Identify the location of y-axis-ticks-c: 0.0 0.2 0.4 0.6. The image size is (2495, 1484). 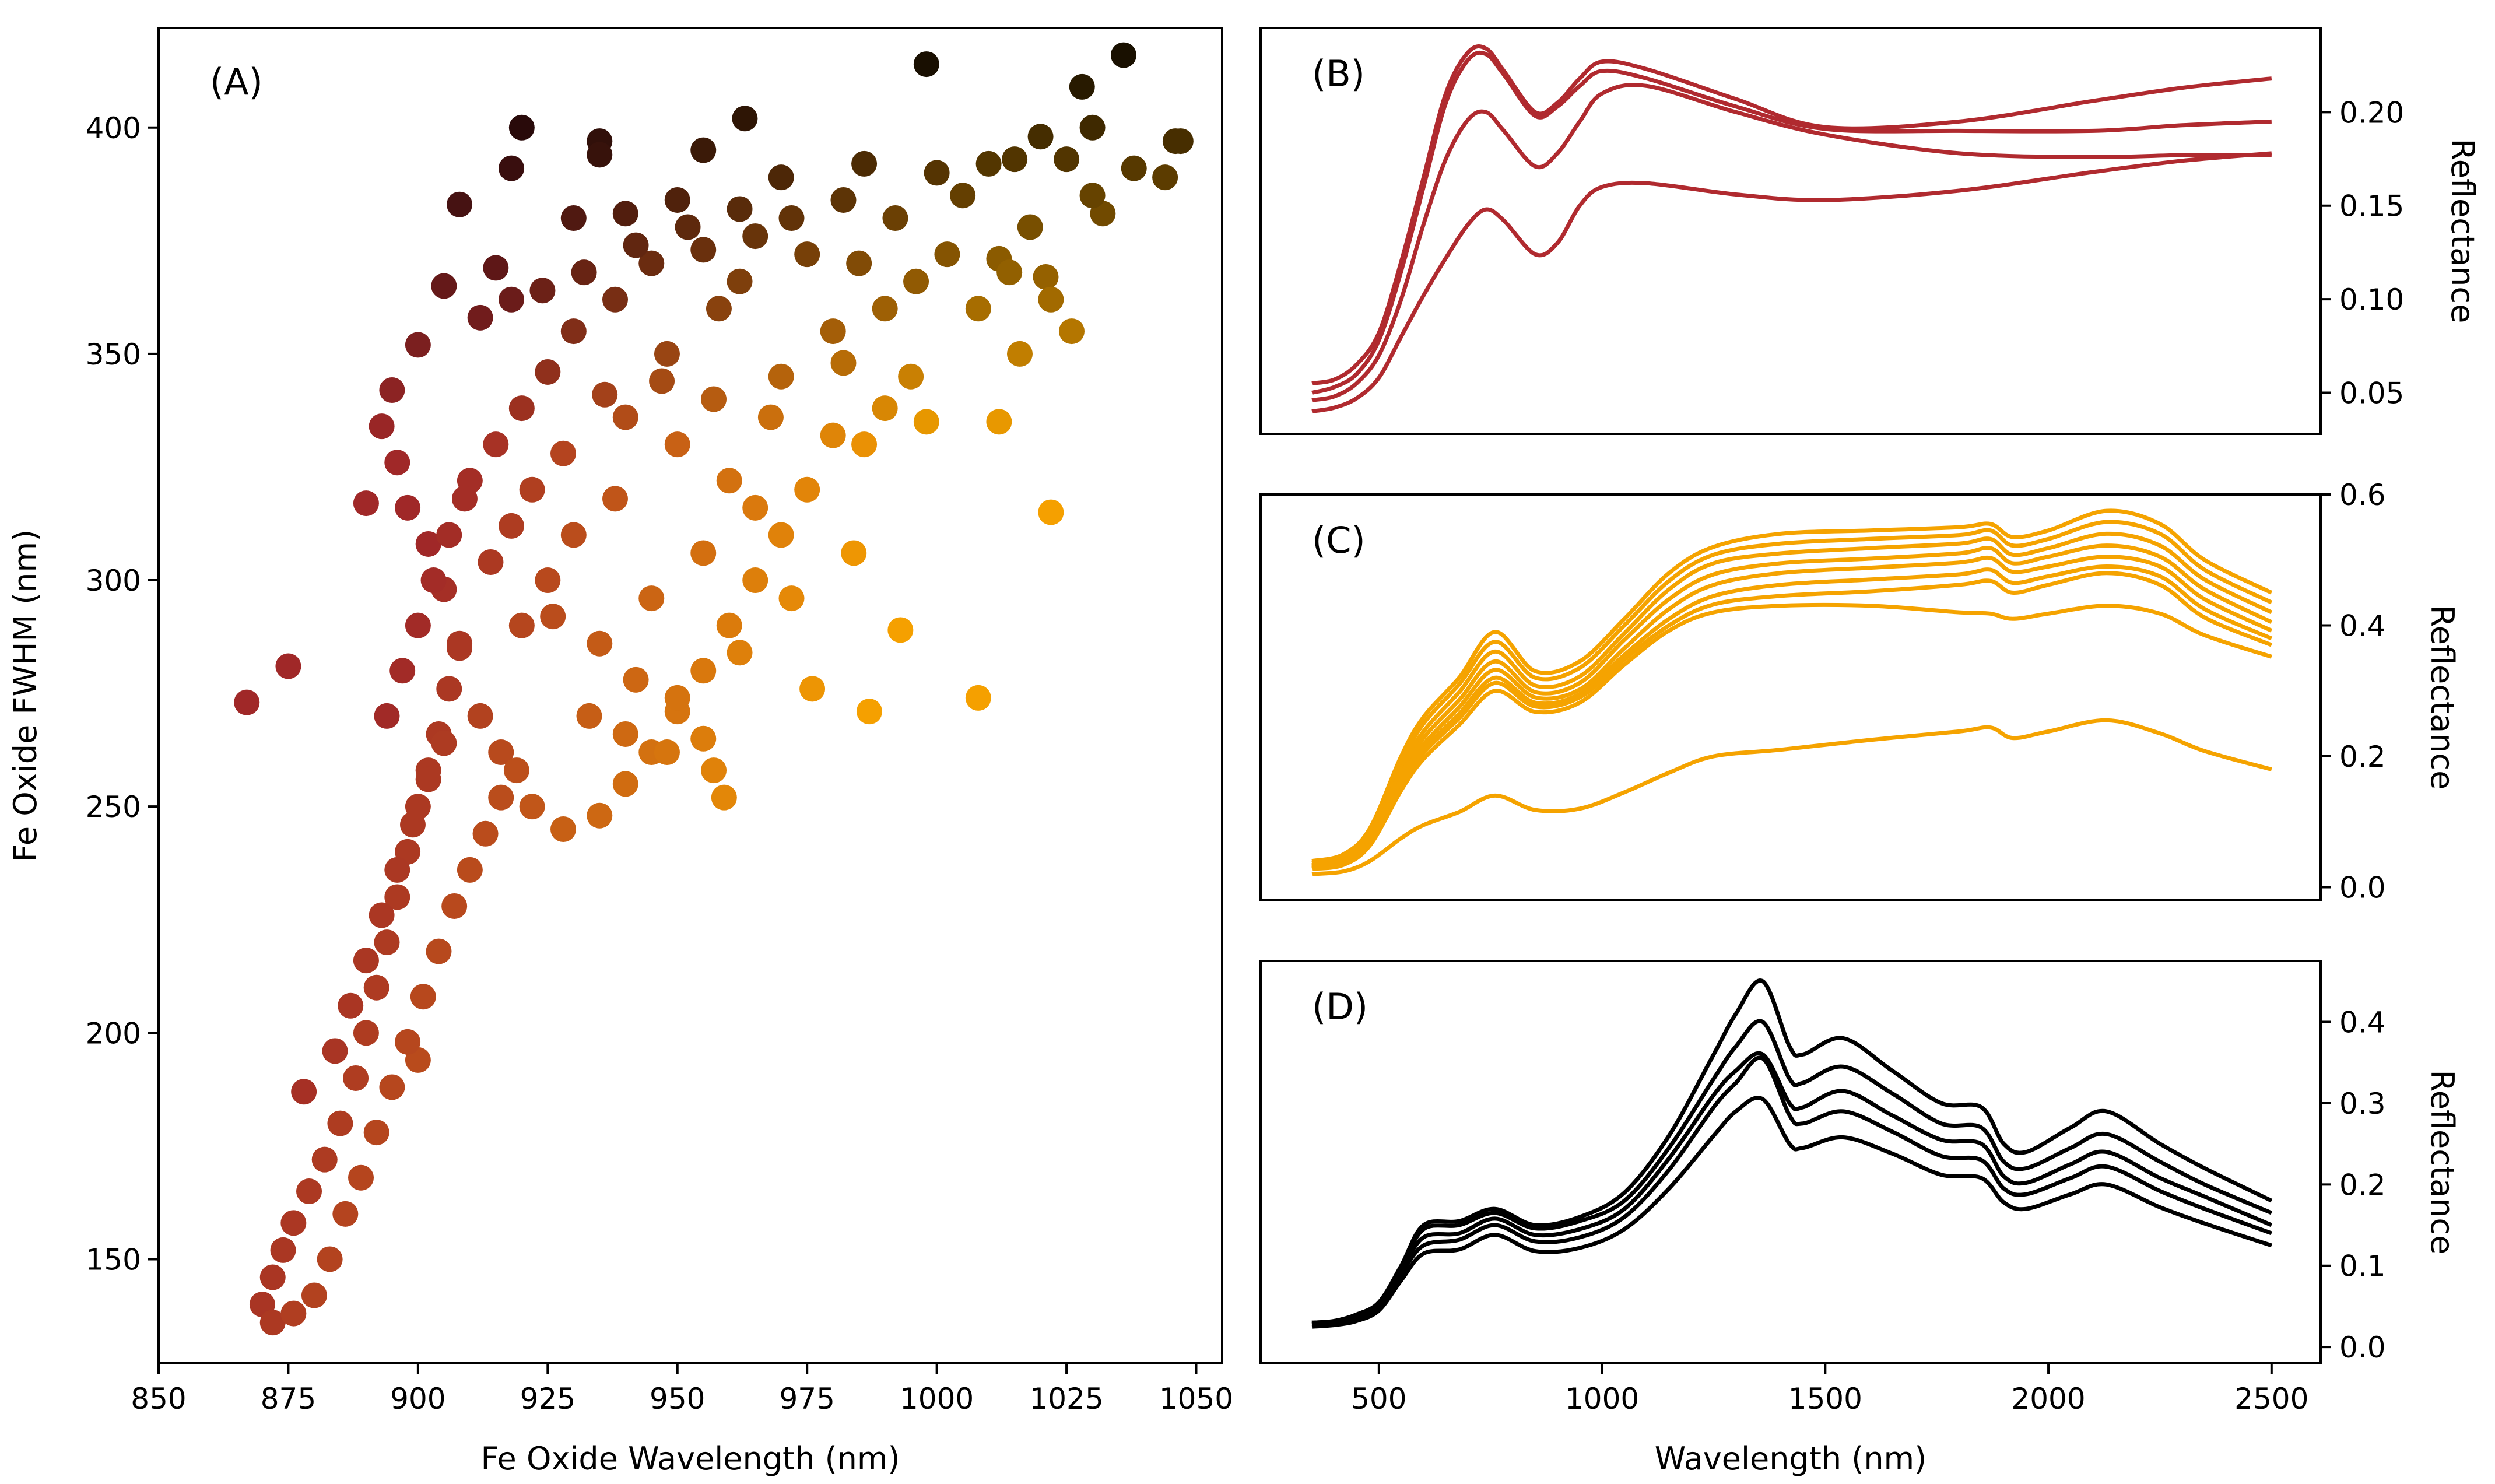
(2353, 692).